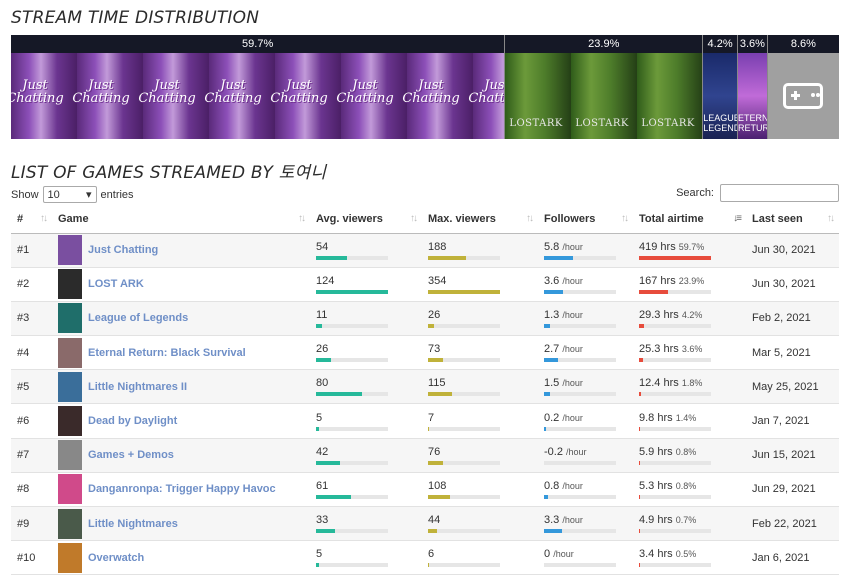 The width and height of the screenshot is (850, 577). I want to click on avg-viewers-cell: 61, so click(366, 490).